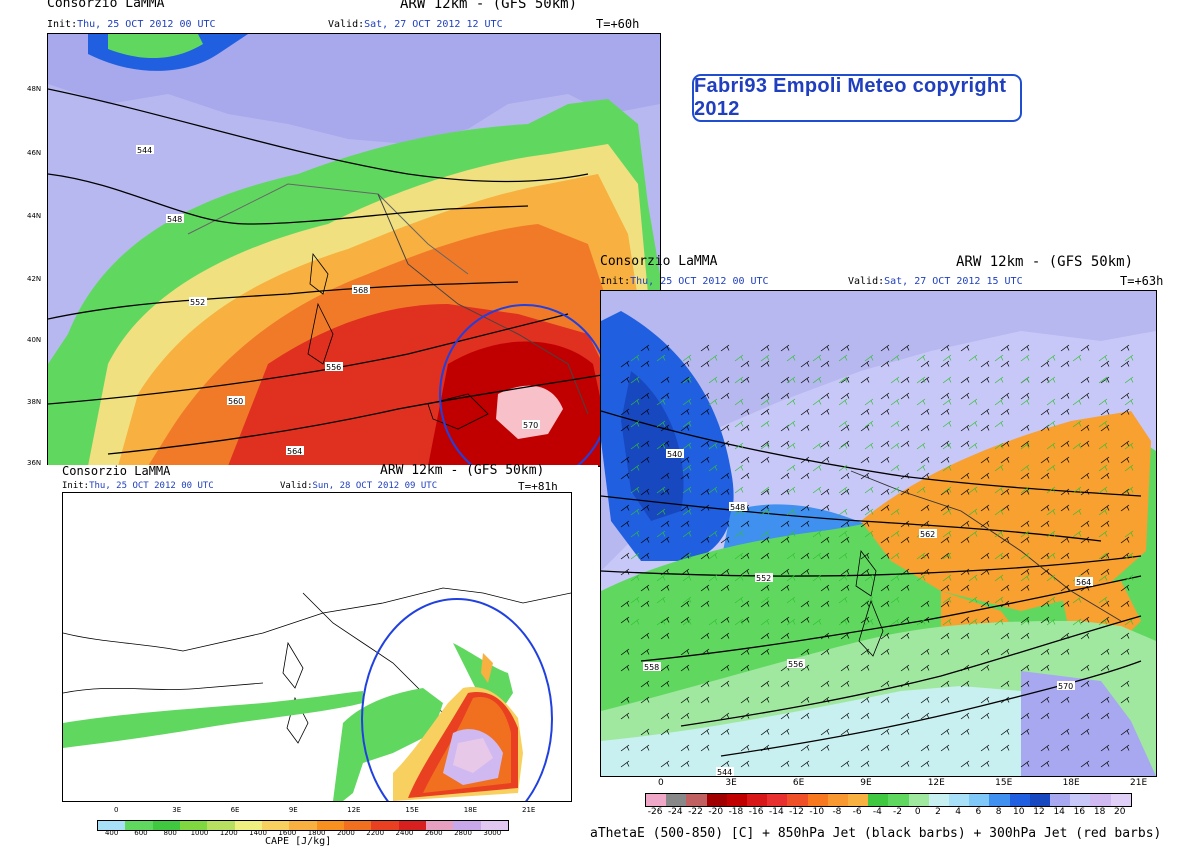  Describe the element at coordinates (675, 812) in the screenshot. I see `colorbar-tick-label: -24` at that location.